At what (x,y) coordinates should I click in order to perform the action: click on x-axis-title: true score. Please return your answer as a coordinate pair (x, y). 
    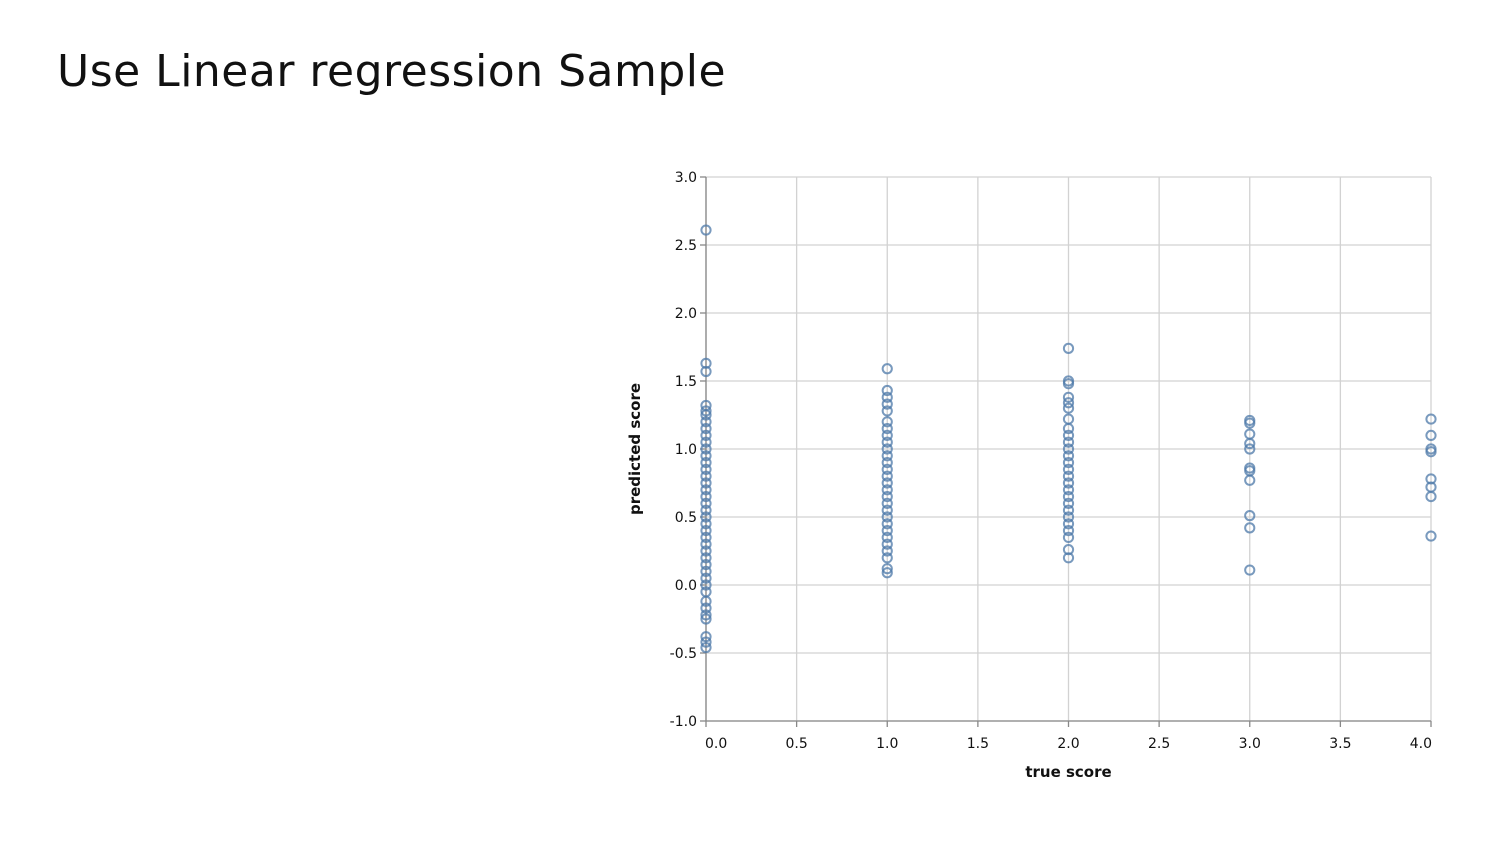
    Looking at the image, I should click on (1068, 772).